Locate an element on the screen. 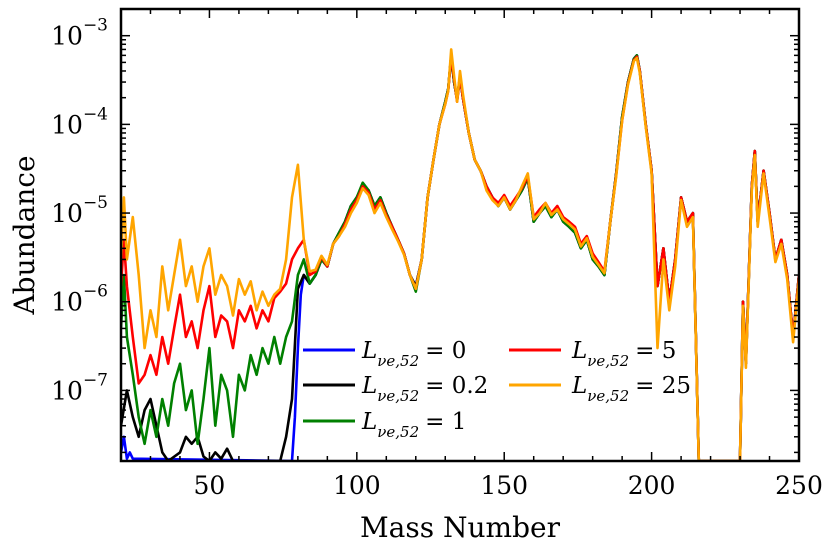 Image resolution: width=831 pixels, height=553 pixels. y-tick-label: 10⁻⁶ is located at coordinates (79, 299).